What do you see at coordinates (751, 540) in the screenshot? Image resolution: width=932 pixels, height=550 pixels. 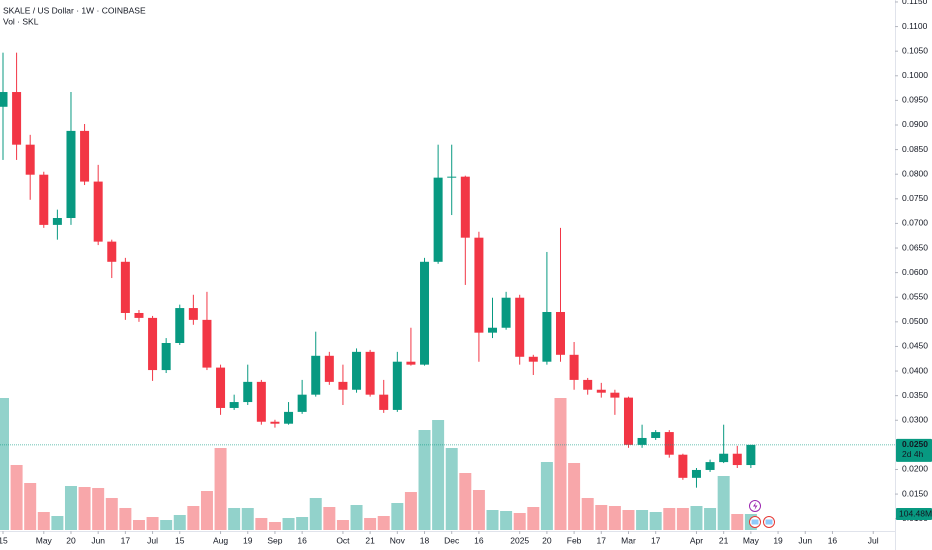 I see `x-tick-label: May` at bounding box center [751, 540].